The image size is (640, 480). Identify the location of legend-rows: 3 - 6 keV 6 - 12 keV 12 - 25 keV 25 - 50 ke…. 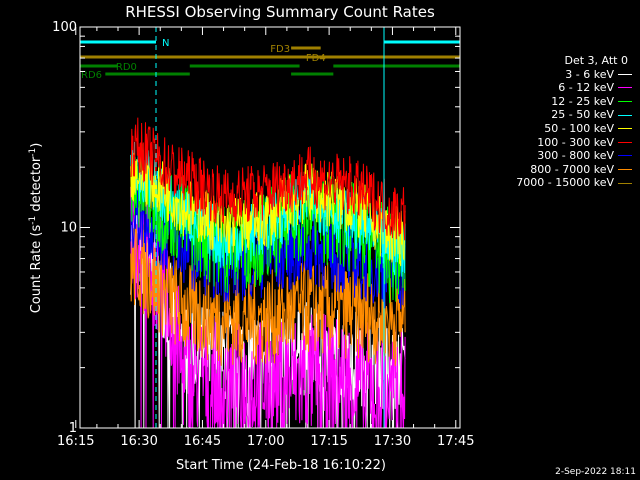
(559, 129).